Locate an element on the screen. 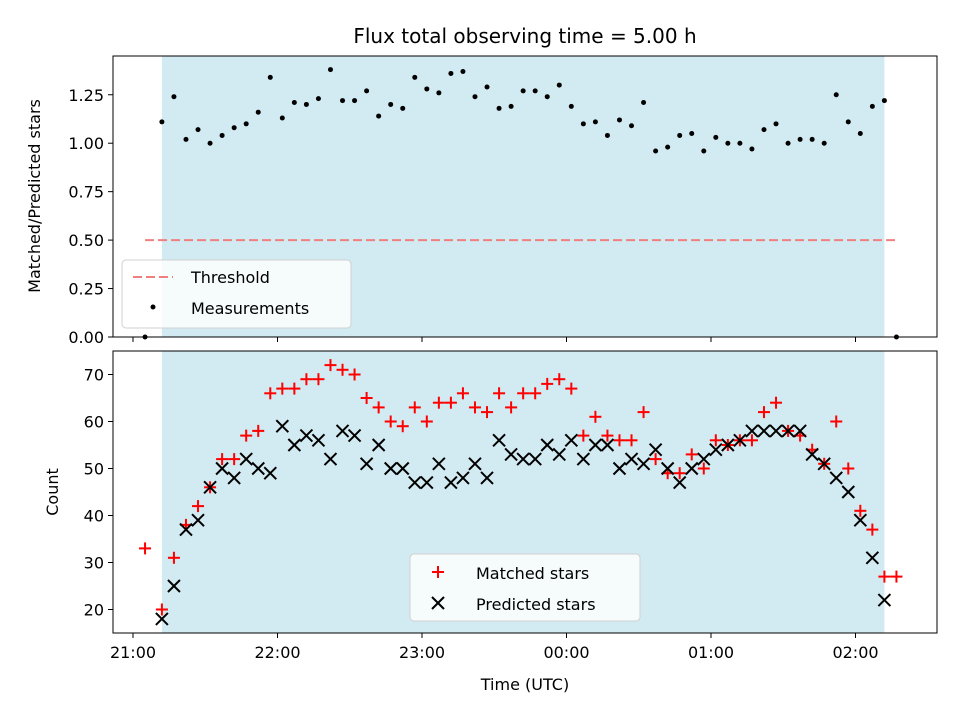 Image resolution: width=960 pixels, height=720 pixels. top-y-tick-label: 0.50 is located at coordinates (86, 240).